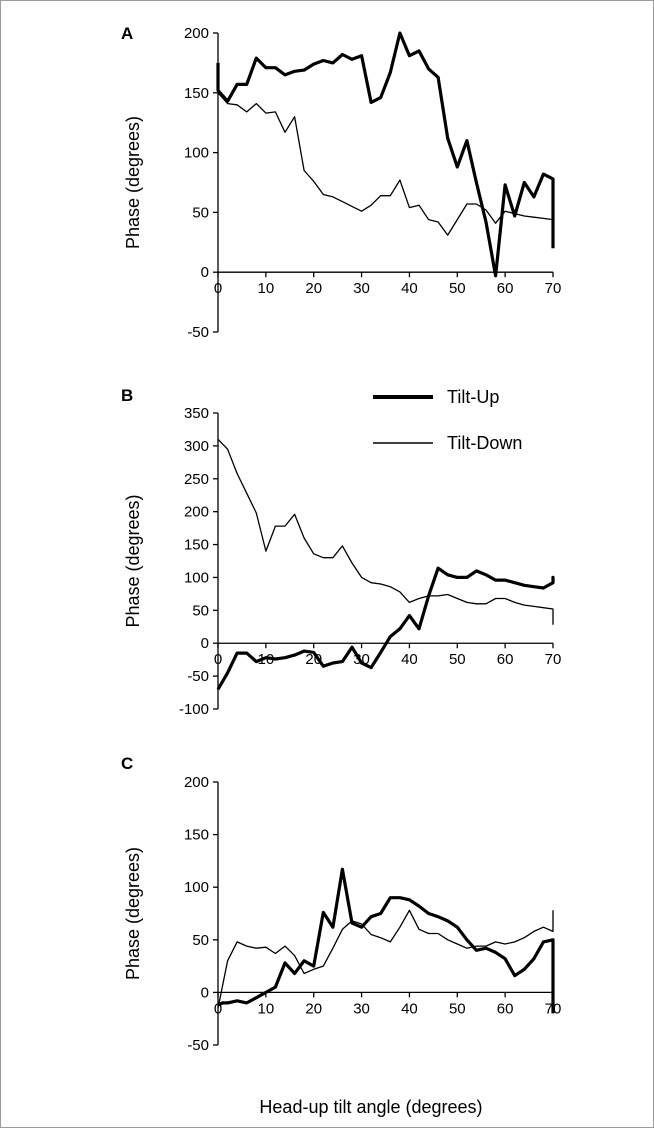 Image resolution: width=654 pixels, height=1128 pixels. Describe the element at coordinates (196, 577) in the screenshot. I see `panel-b-y-tick-label: 100` at that location.